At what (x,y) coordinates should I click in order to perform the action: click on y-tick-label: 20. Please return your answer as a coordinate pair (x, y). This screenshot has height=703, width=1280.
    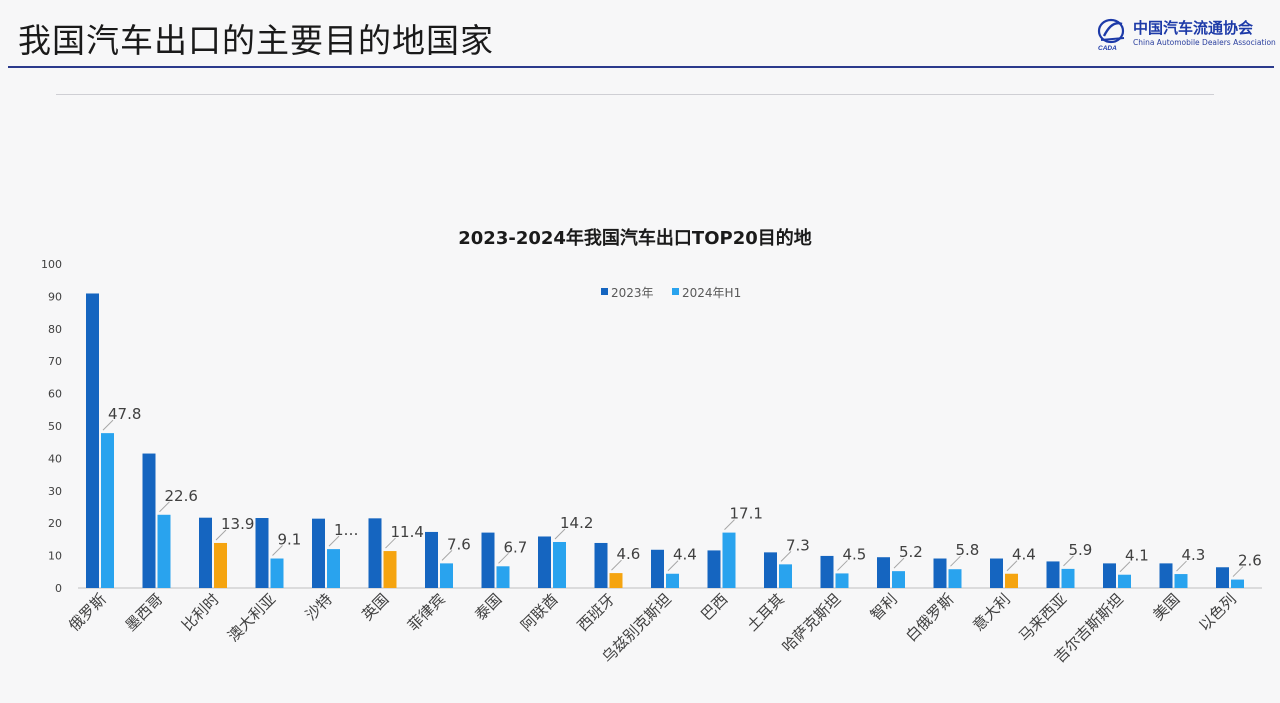
    Looking at the image, I should click on (55, 523).